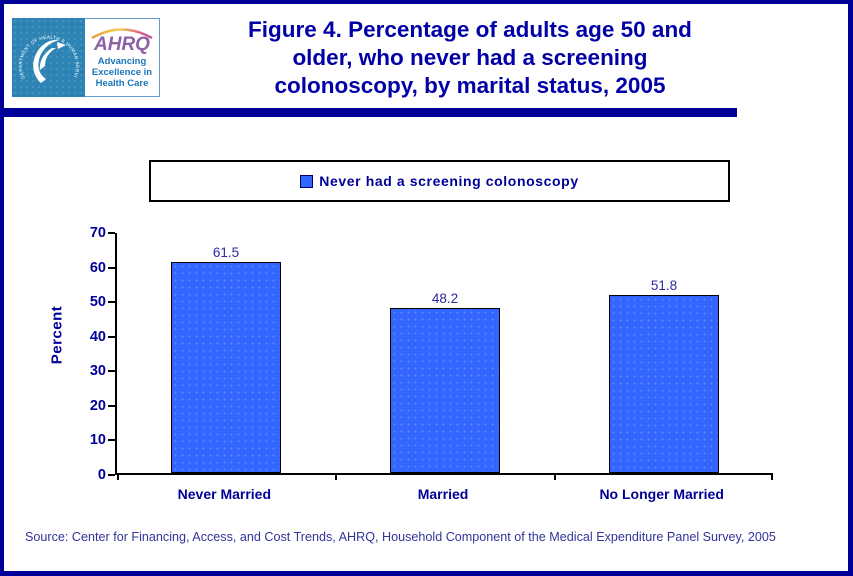  What do you see at coordinates (445, 382) in the screenshot?
I see `bar-married: 48.2` at bounding box center [445, 382].